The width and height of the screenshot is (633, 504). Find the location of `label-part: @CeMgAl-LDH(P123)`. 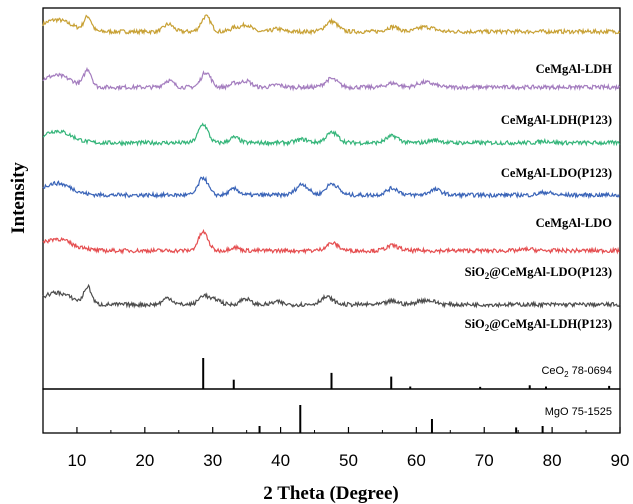

label-part: @CeMgAl-LDH(P123) is located at coordinates (550, 324).